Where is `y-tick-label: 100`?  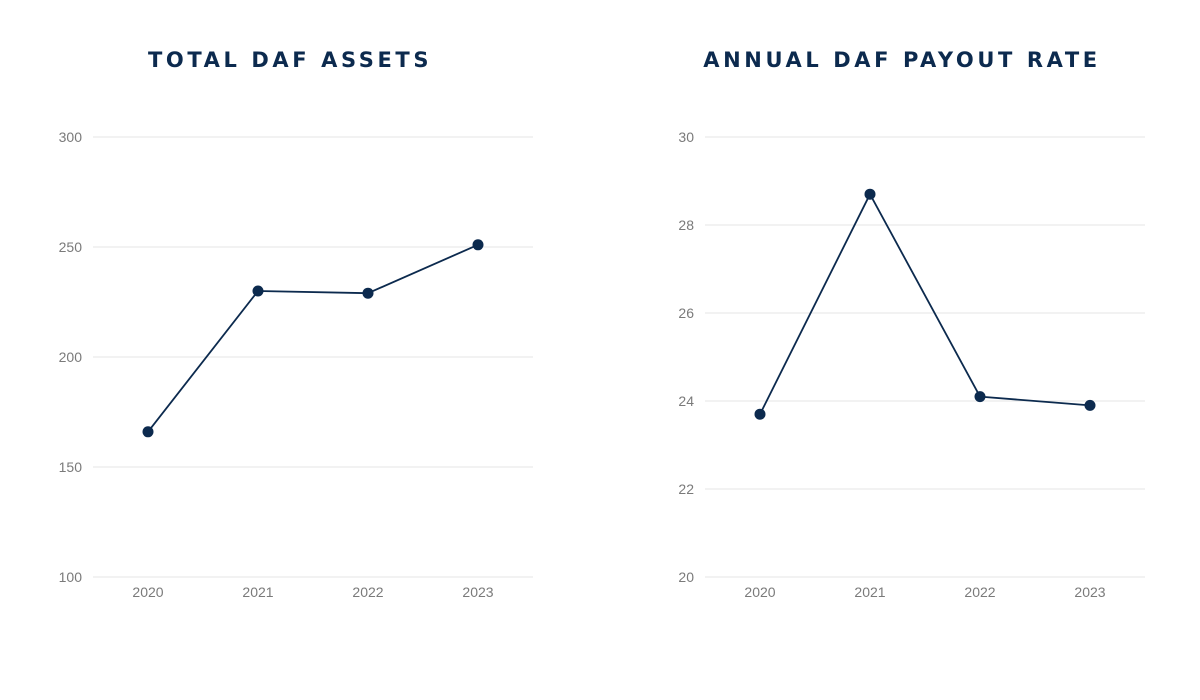 y-tick-label: 100 is located at coordinates (71, 577).